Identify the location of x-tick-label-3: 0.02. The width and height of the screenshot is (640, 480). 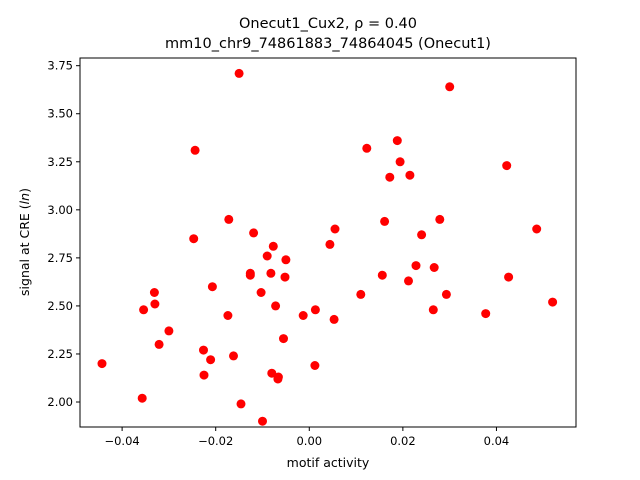
(403, 441).